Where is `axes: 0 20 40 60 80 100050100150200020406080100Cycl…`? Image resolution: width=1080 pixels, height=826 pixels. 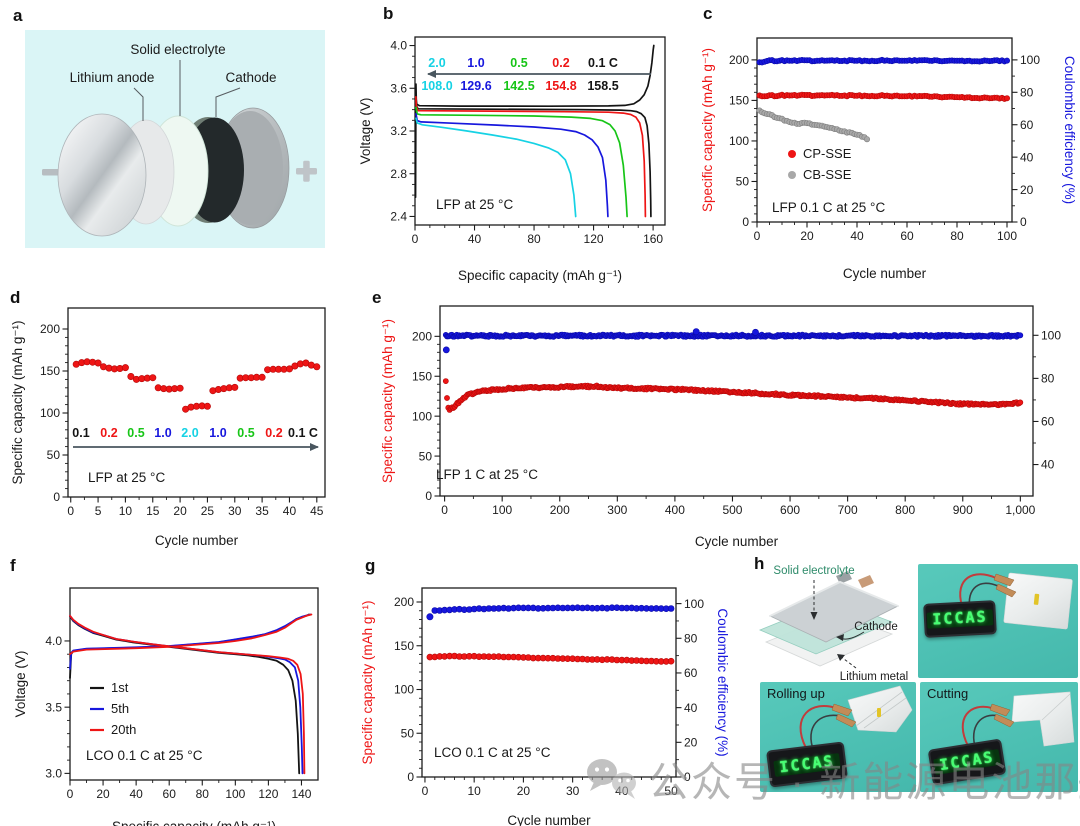 axes: 0 20 40 60 80 100050100150200020406080100Cycl… is located at coordinates (888, 159).